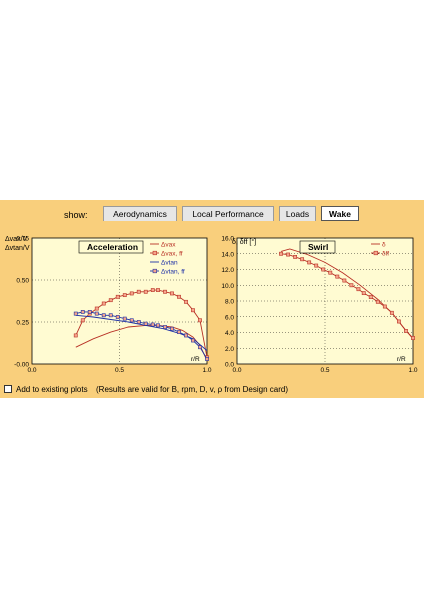 Image resolution: width=424 pixels, height=600 pixels. What do you see at coordinates (229, 333) in the screenshot?
I see `y-tick-label: 4.0` at bounding box center [229, 333].